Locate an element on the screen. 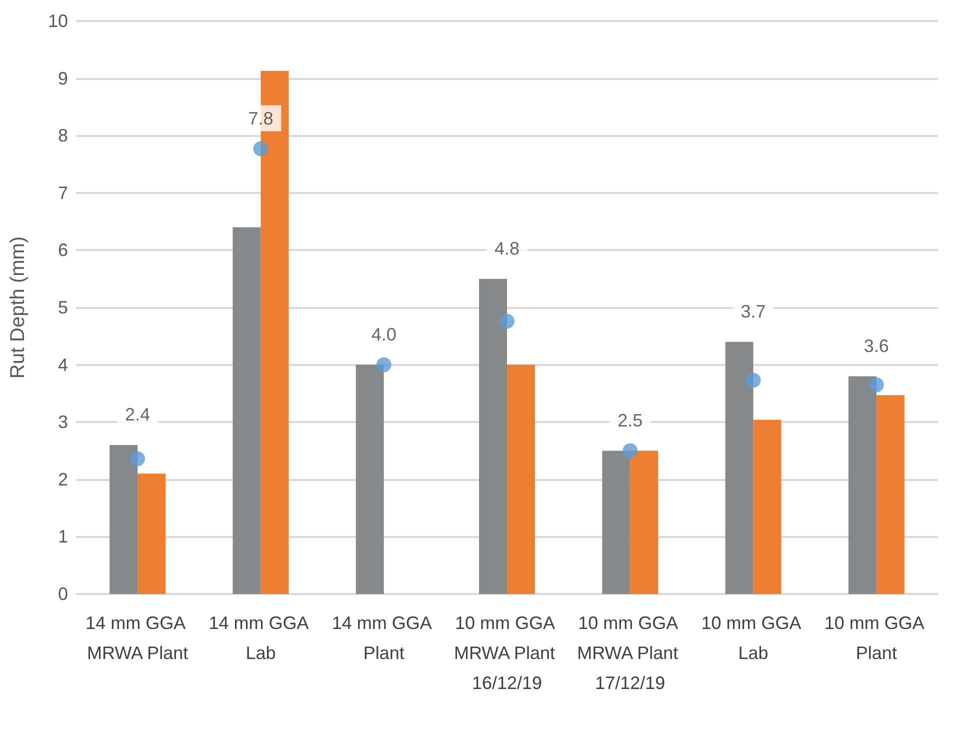 This screenshot has height=745, width=960. x-tick-label: 14 mm GGA MRWA Plant is located at coordinates (138, 638).